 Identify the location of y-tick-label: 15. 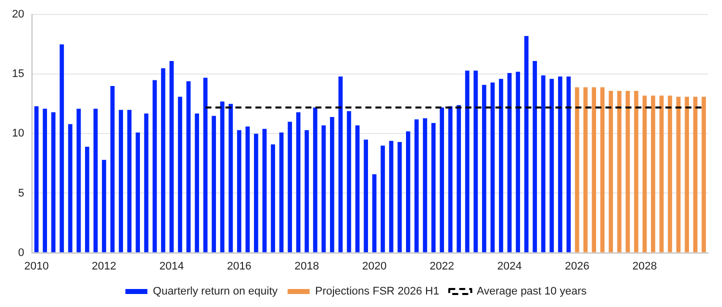
(18, 74).